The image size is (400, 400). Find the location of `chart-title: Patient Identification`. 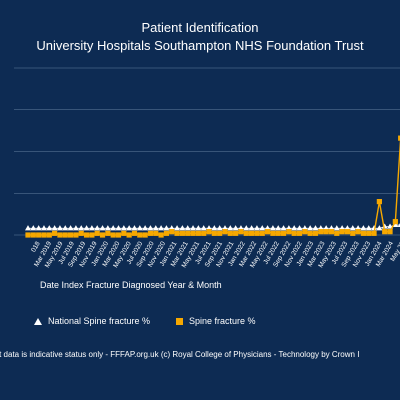

chart-title: Patient Identification is located at coordinates (200, 27).